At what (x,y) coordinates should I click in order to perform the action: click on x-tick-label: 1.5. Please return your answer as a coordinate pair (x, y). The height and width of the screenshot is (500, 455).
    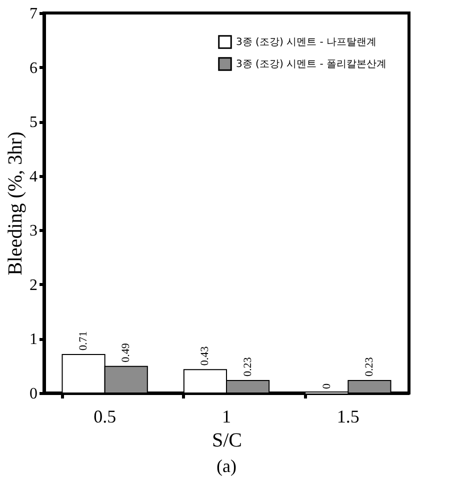
    Looking at the image, I should click on (348, 416).